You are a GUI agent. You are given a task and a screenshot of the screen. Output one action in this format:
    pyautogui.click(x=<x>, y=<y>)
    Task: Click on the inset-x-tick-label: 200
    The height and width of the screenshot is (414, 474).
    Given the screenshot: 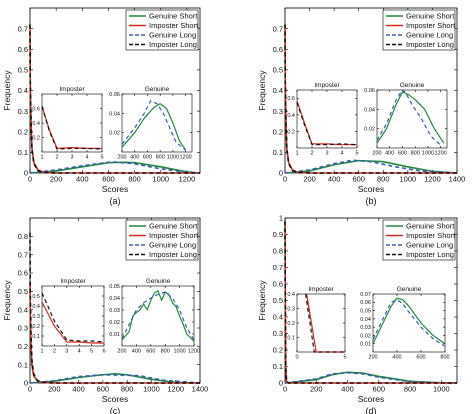 What is the action you would take?
    pyautogui.click(x=121, y=352)
    